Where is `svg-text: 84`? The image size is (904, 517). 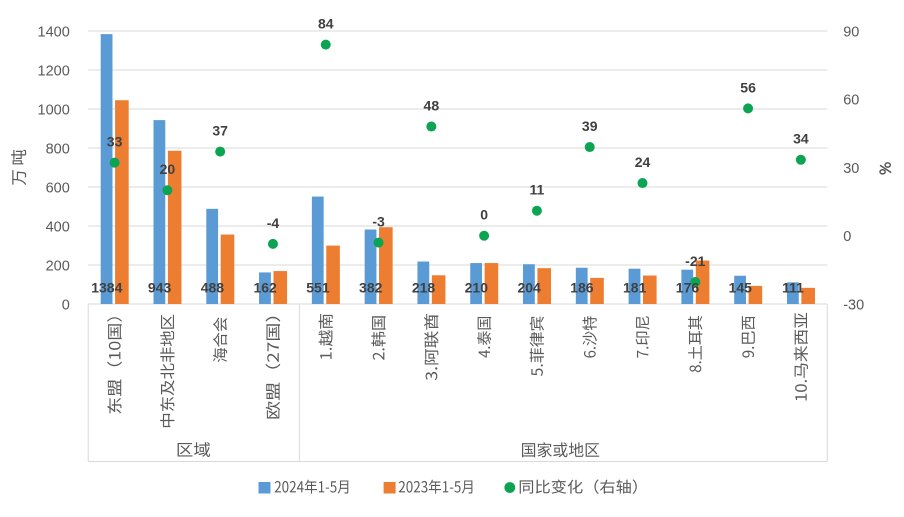 svg-text: 84 is located at coordinates (326, 24).